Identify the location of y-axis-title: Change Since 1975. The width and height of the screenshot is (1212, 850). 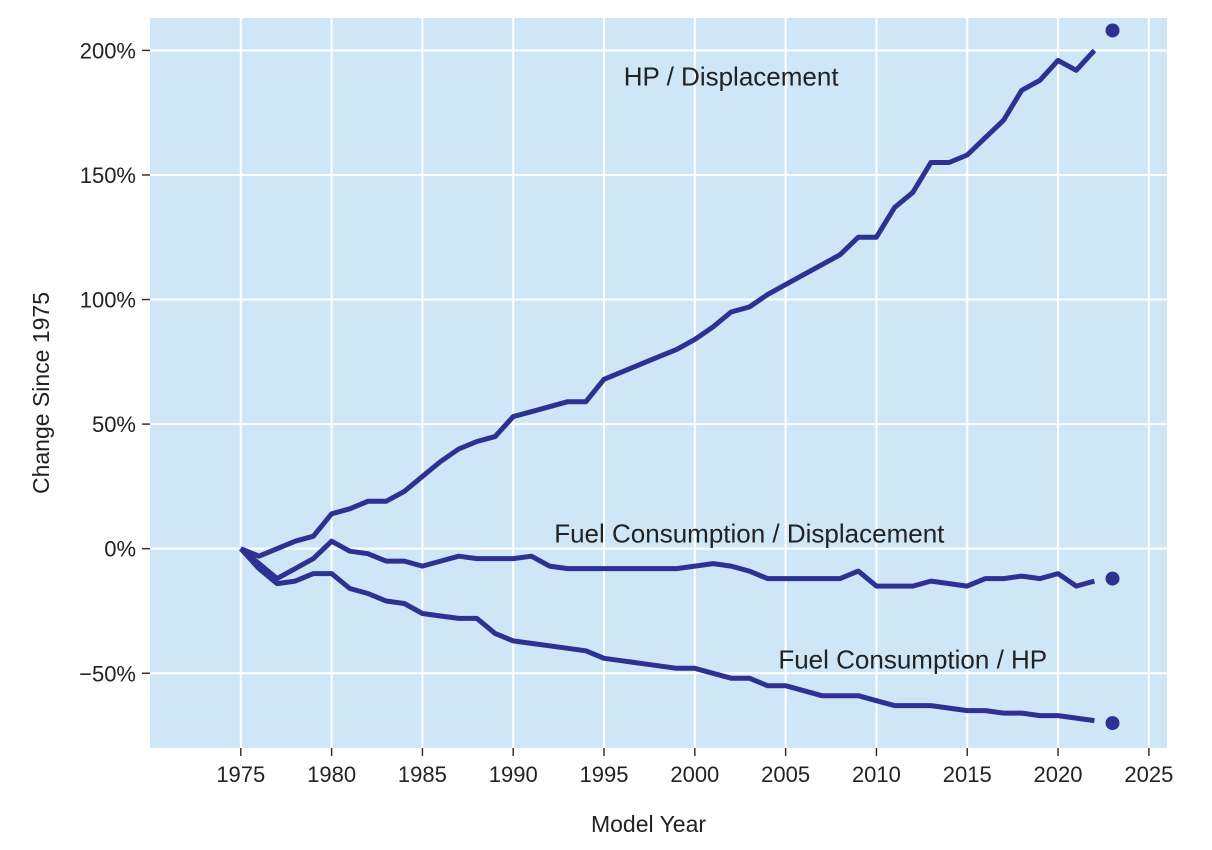
(41, 393).